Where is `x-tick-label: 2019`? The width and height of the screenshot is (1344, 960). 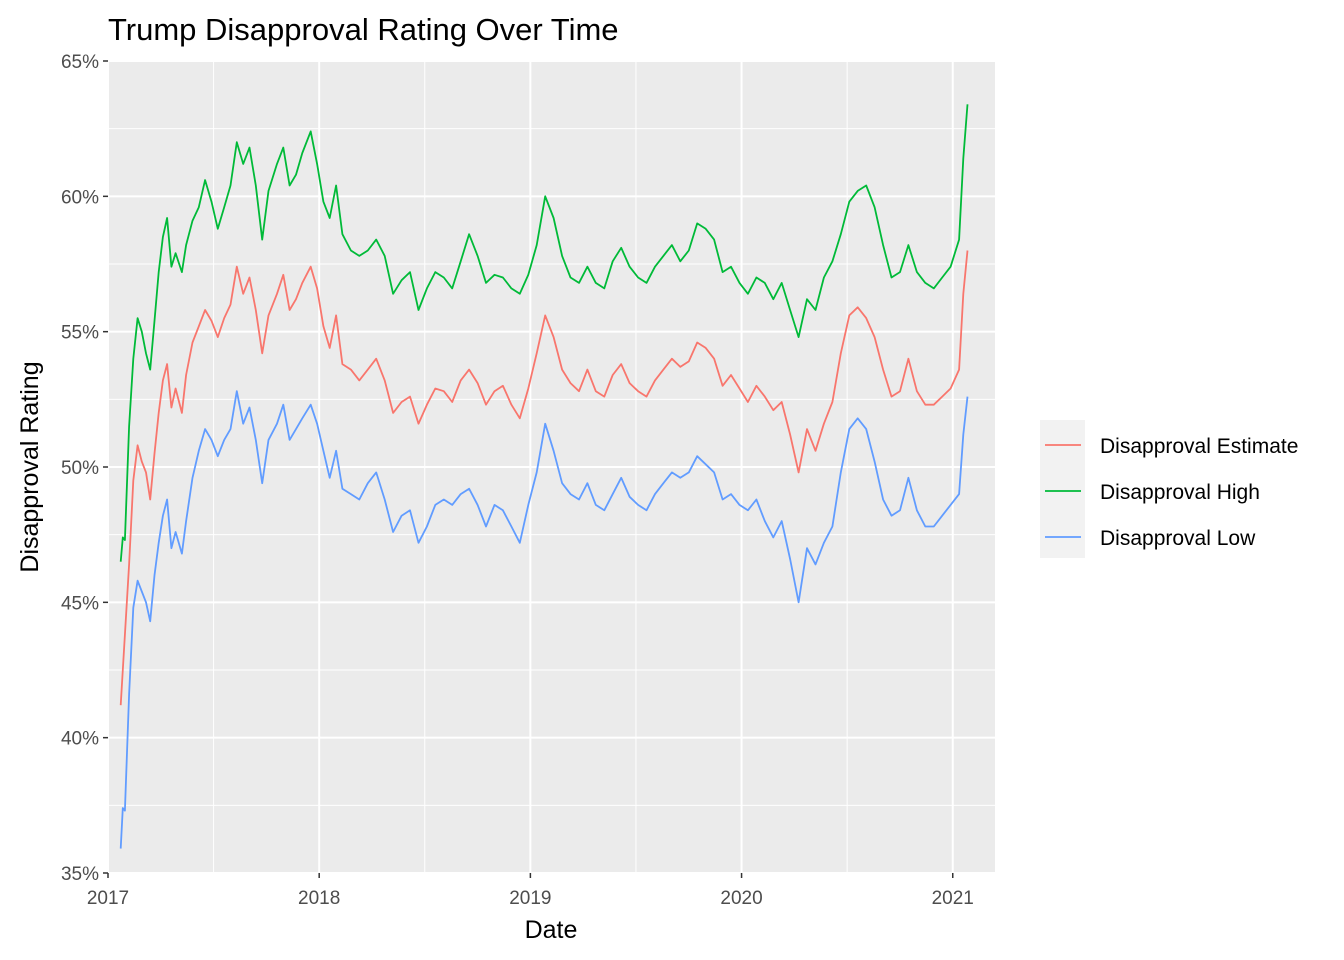
x-tick-label: 2019 is located at coordinates (530, 898).